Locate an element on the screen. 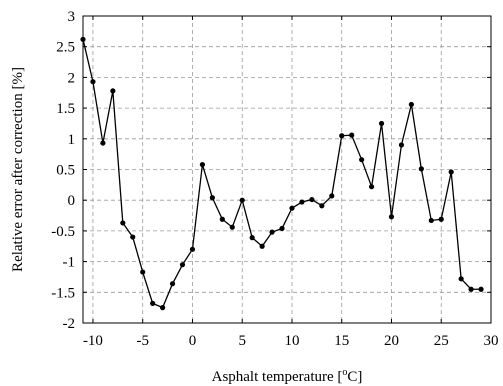 The image size is (503, 386). y-tick-label: 0 is located at coordinates (72, 201).